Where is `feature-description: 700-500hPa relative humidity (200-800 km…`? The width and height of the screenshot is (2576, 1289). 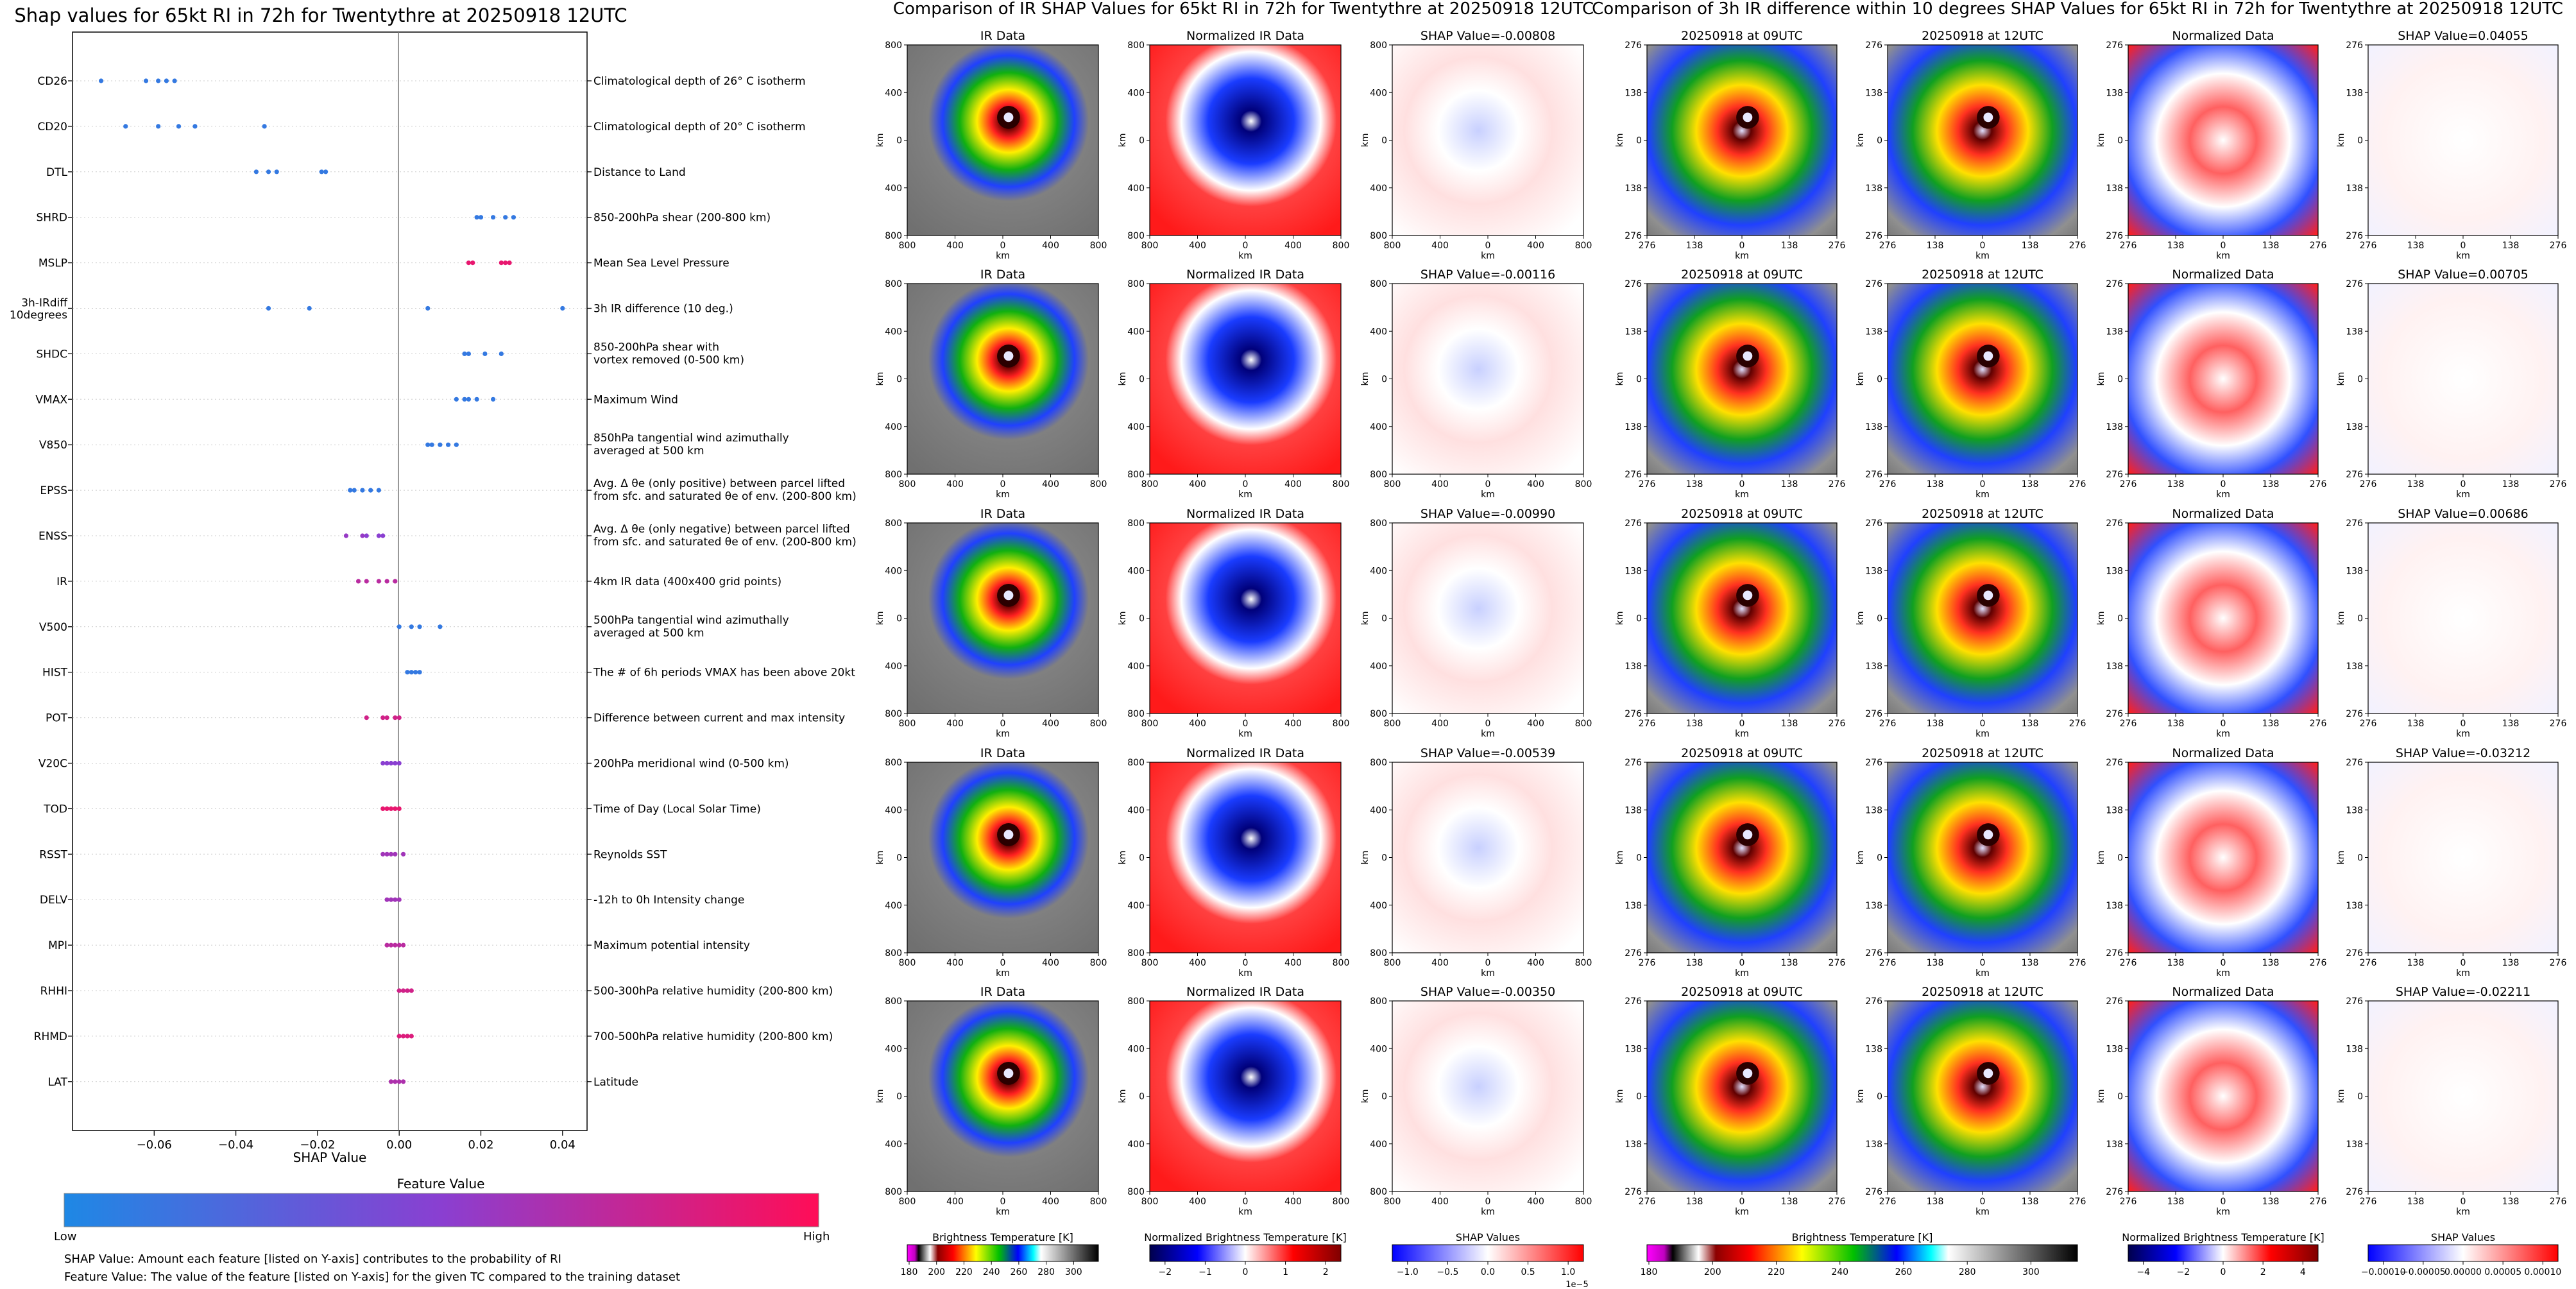 feature-description: 700-500hPa relative humidity (200-800 km… is located at coordinates (713, 1036).